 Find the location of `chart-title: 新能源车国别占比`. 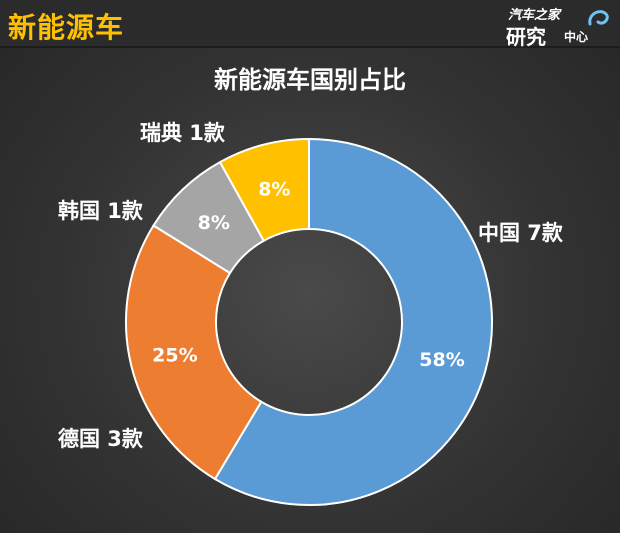

chart-title: 新能源车国别占比 is located at coordinates (310, 80).